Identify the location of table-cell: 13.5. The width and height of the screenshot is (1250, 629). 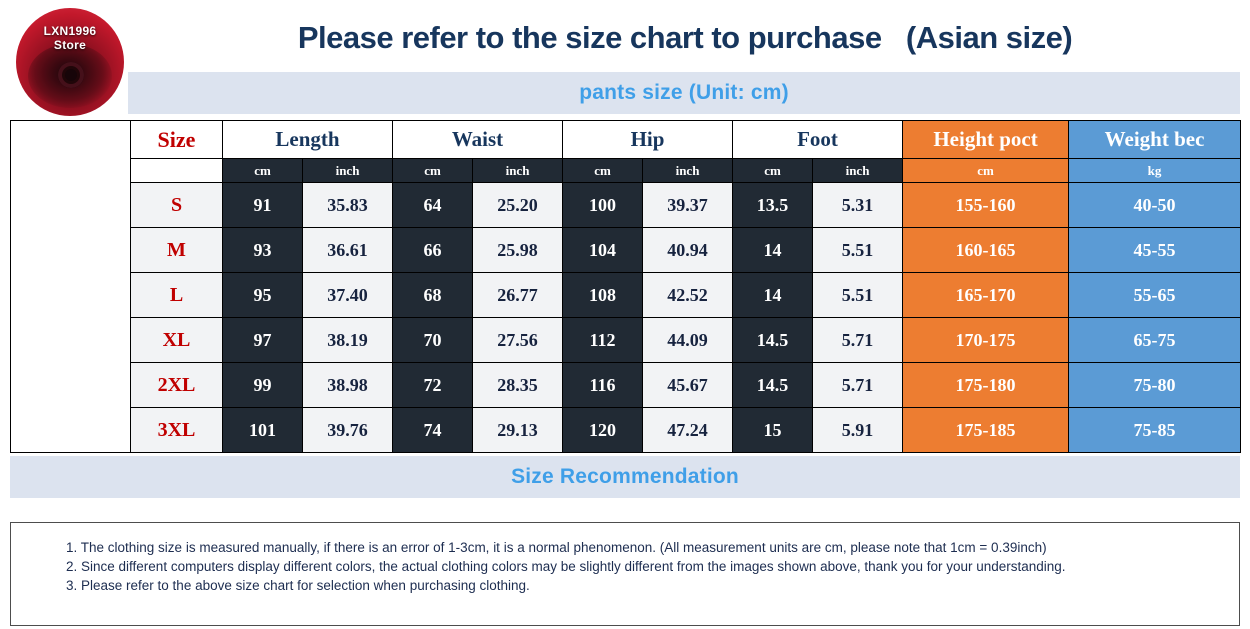
(773, 205).